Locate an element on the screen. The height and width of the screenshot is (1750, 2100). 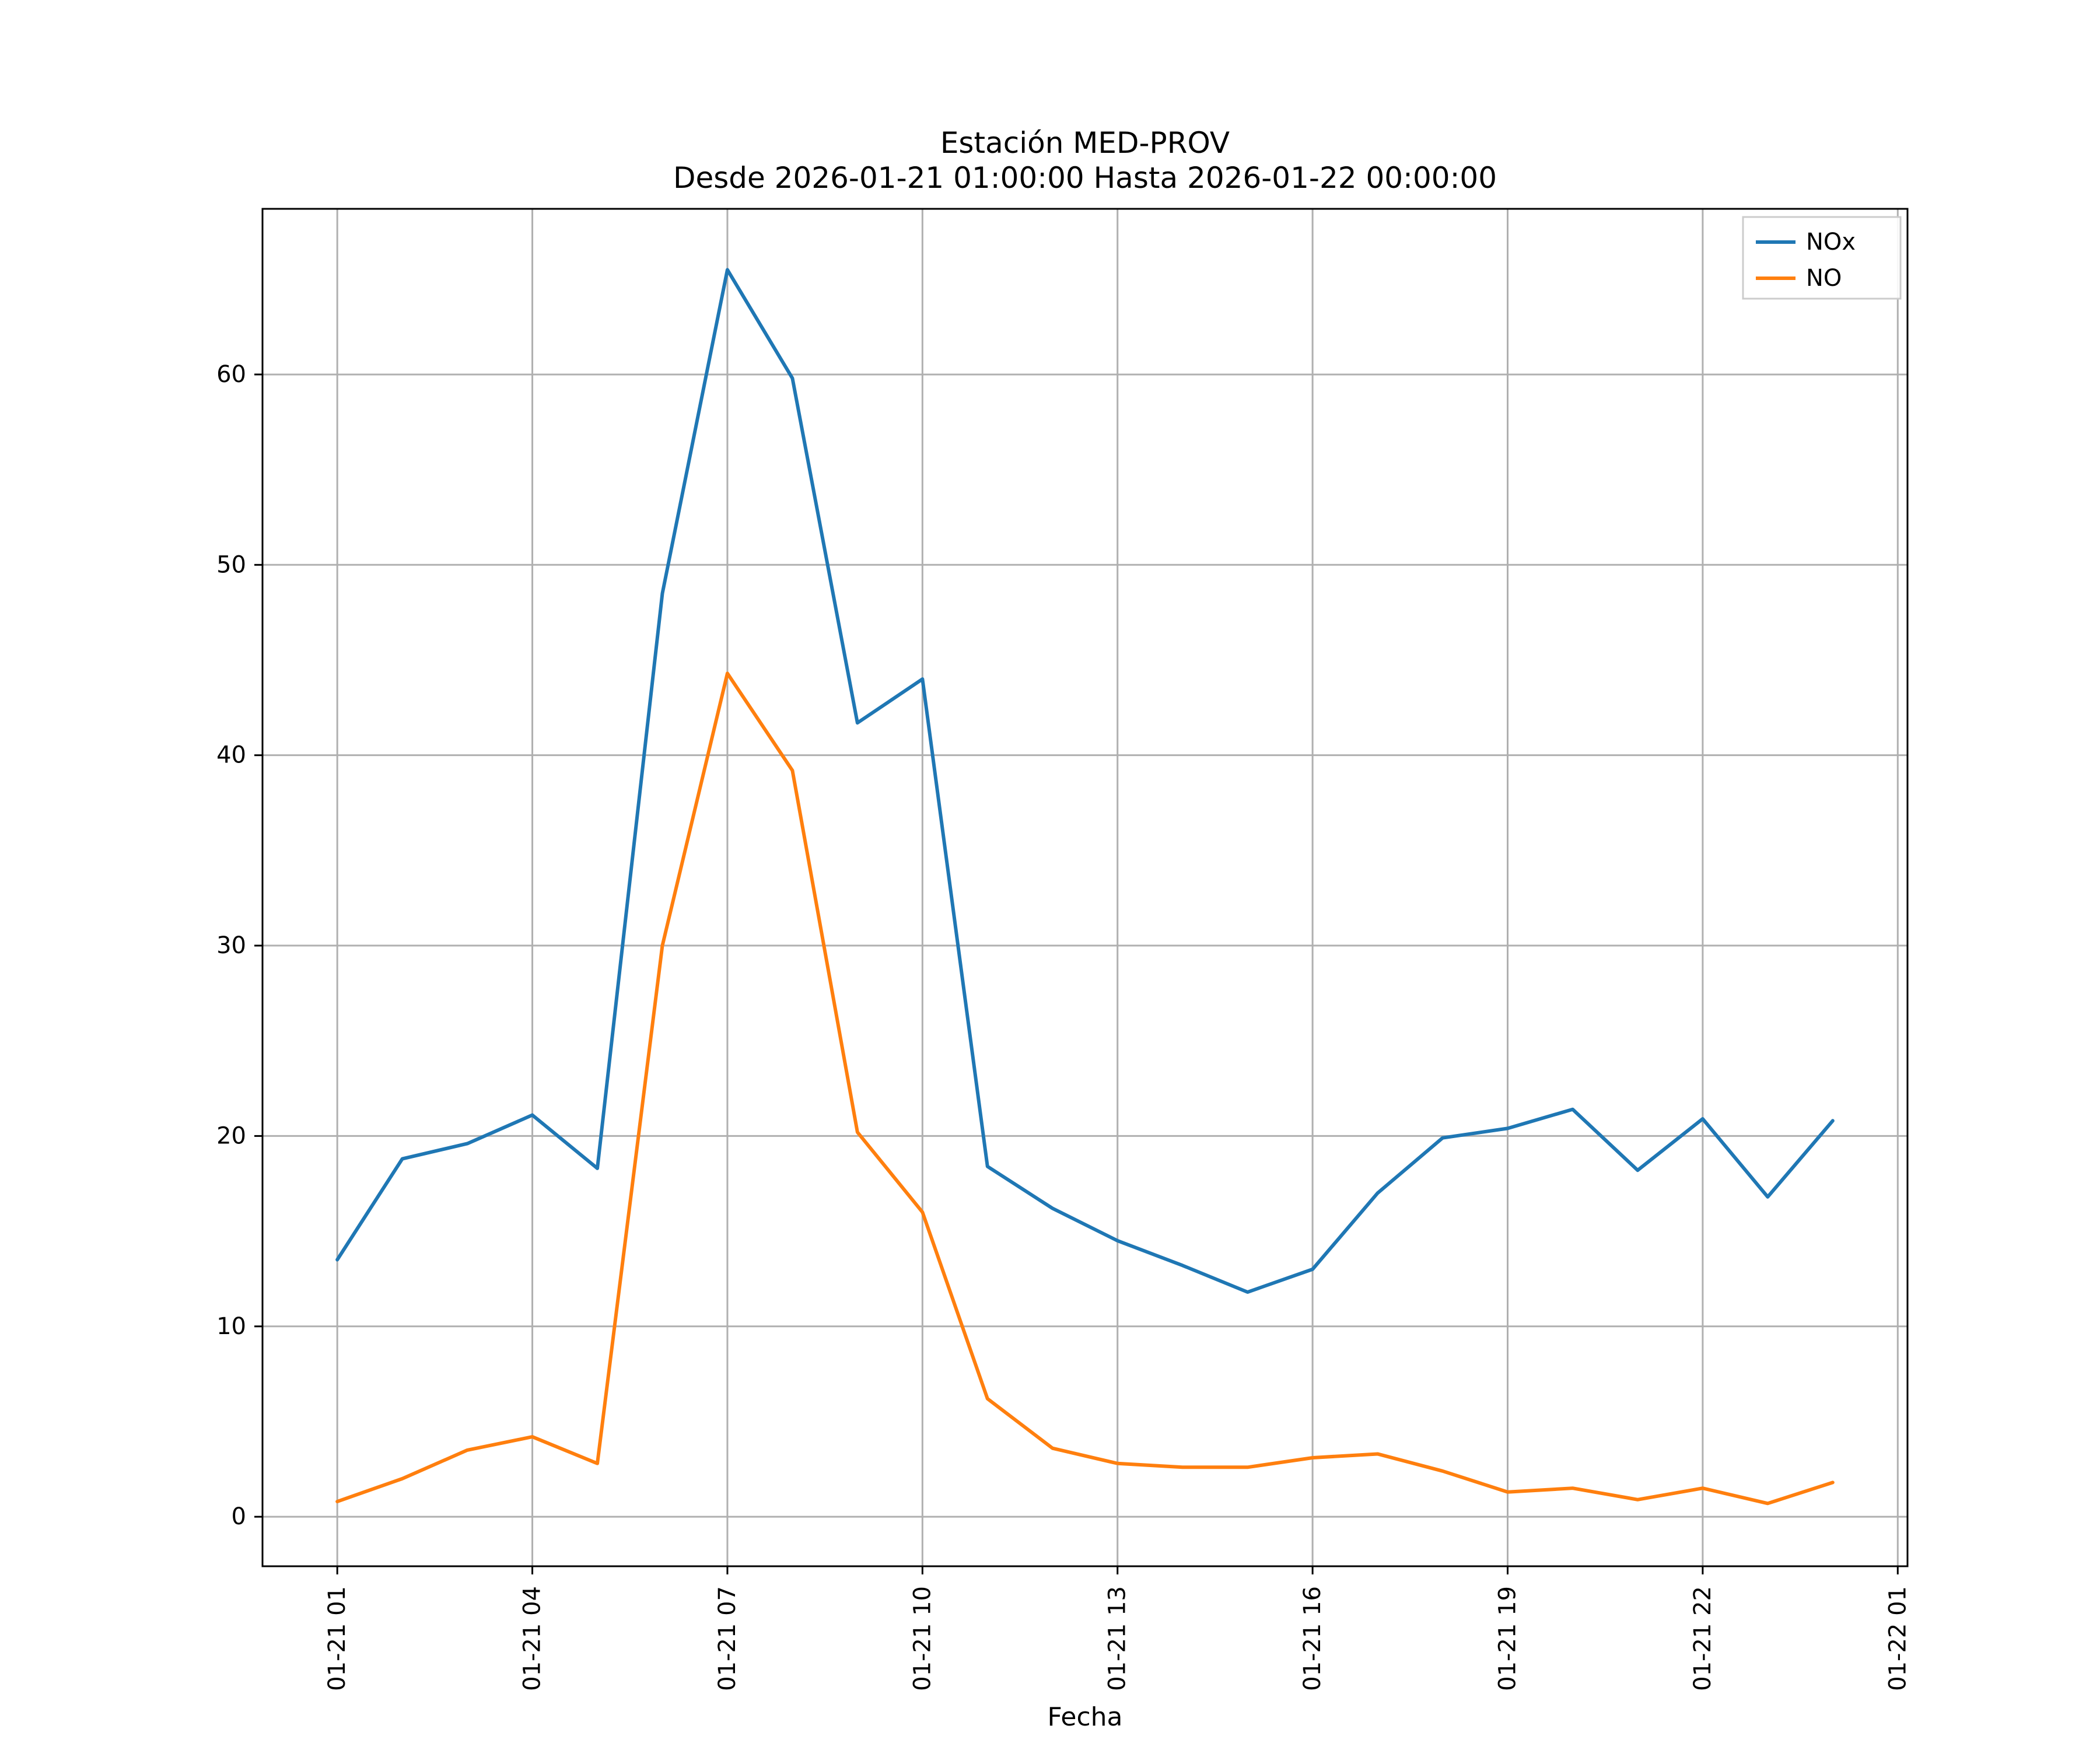
y-tick-label: 20 is located at coordinates (231, 1135).